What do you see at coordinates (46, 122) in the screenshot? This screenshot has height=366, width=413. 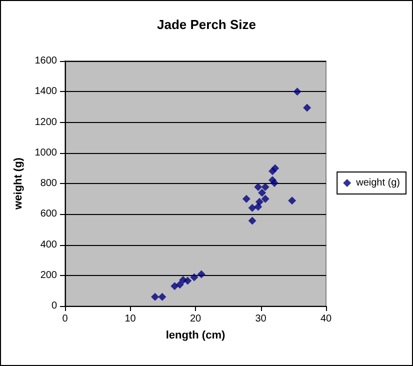 I see `y-tick-label: 1200` at bounding box center [46, 122].